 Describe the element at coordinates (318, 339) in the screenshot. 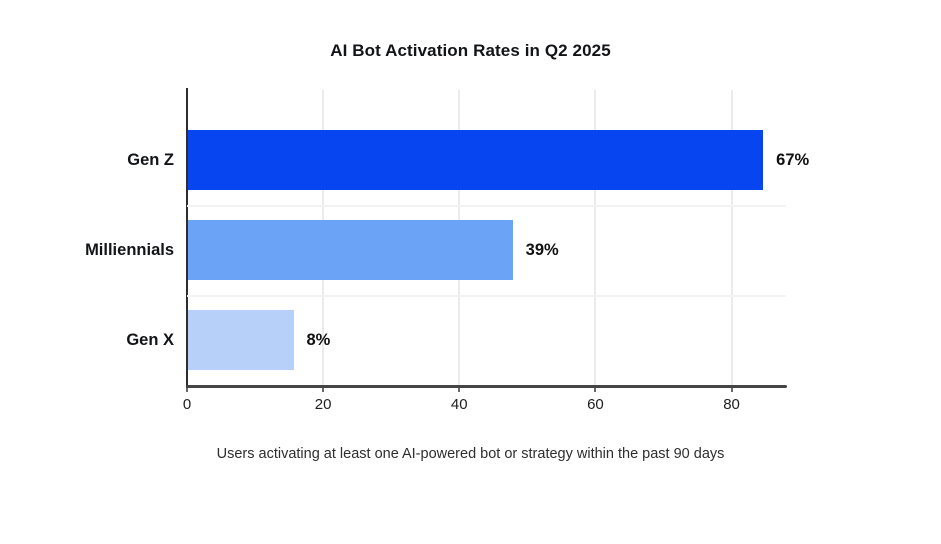

I see `value-label-gen-x: 8%` at that location.